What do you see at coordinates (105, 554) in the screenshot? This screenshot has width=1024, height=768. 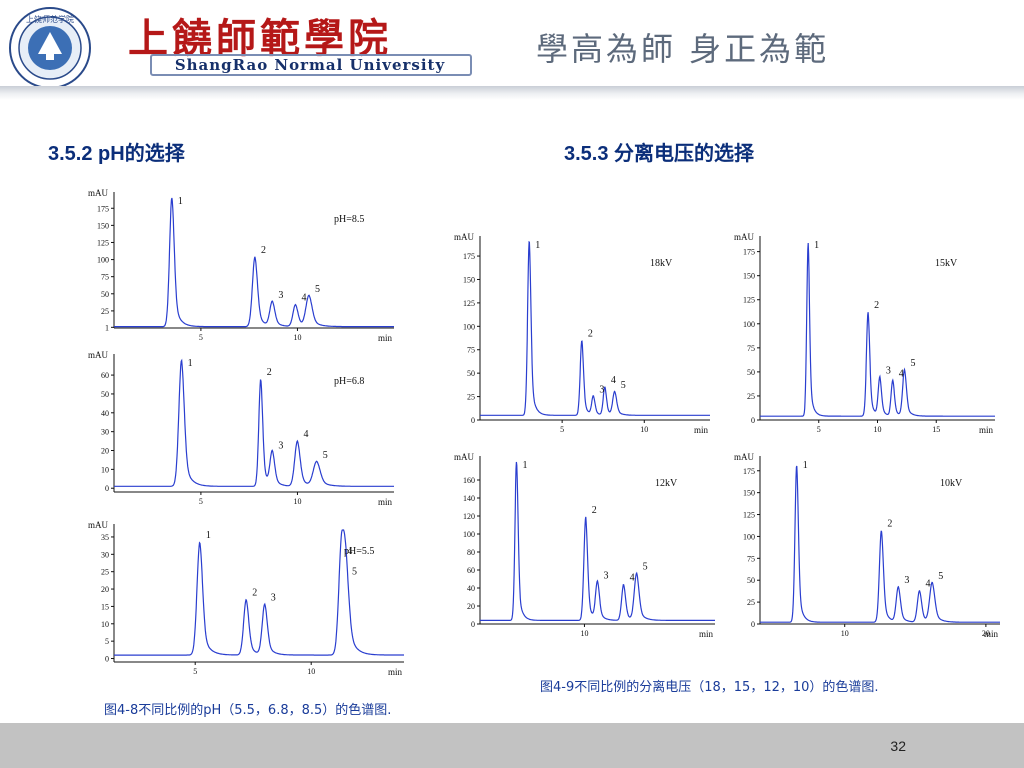 I see `y-tick-label: 30` at bounding box center [105, 554].